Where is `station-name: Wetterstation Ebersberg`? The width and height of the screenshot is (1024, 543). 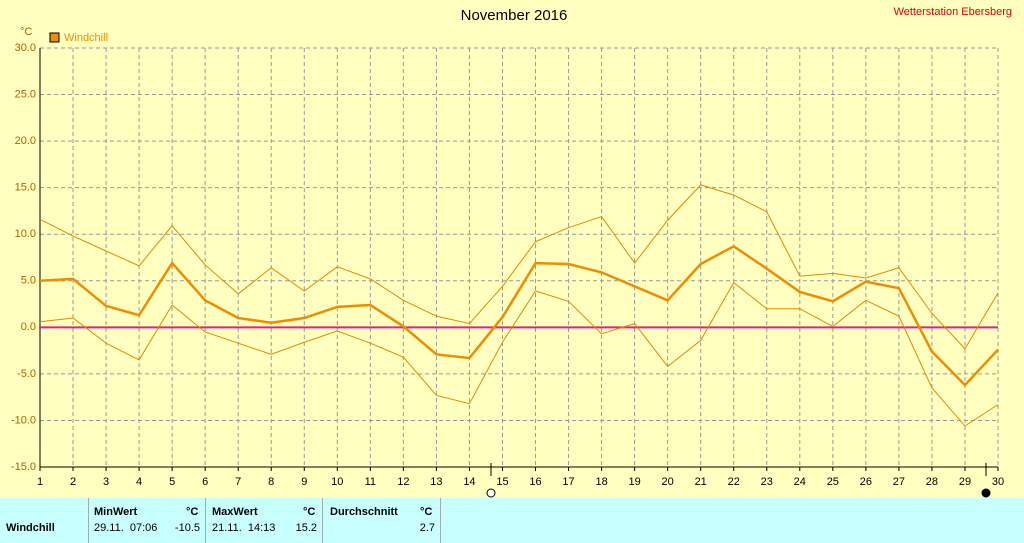 station-name: Wetterstation Ebersberg is located at coordinates (953, 12).